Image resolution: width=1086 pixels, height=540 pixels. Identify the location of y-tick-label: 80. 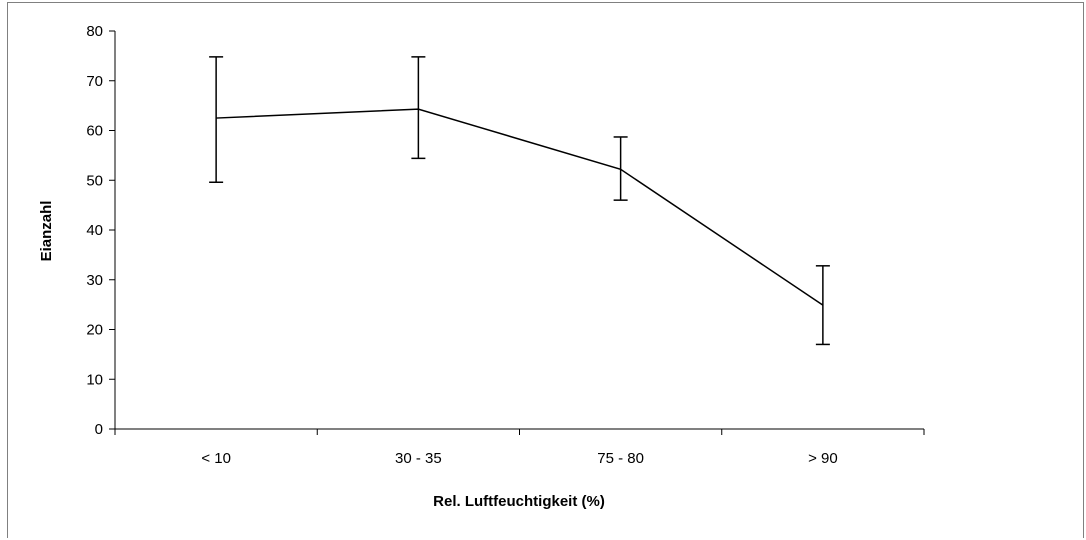
(94, 31).